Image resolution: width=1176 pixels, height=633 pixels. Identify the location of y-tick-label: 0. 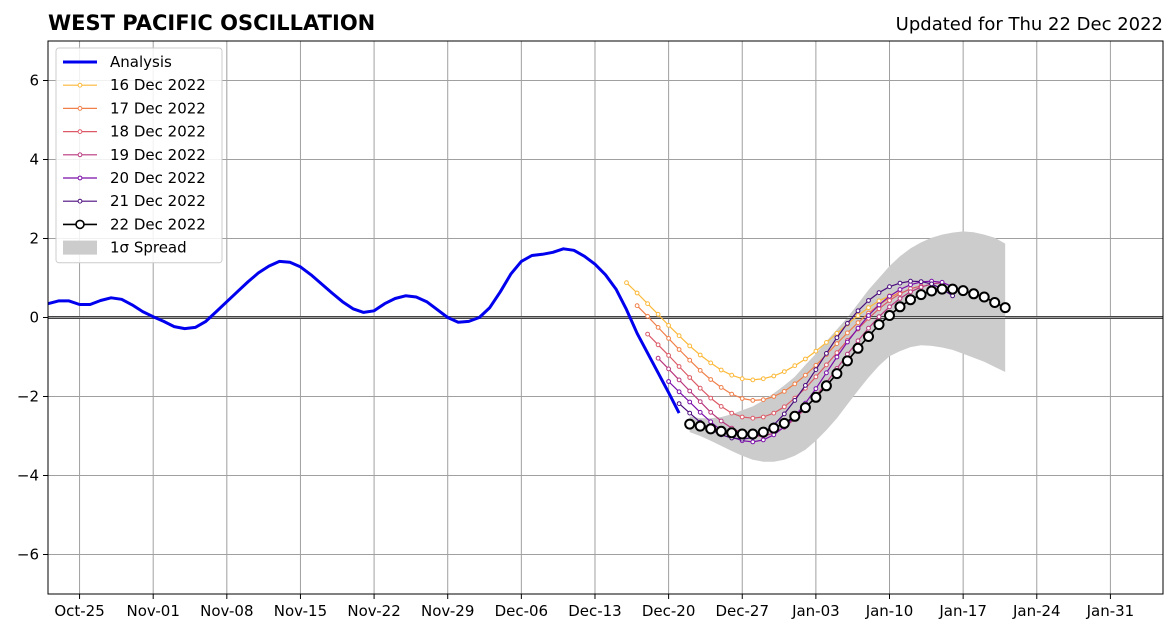
(34, 318).